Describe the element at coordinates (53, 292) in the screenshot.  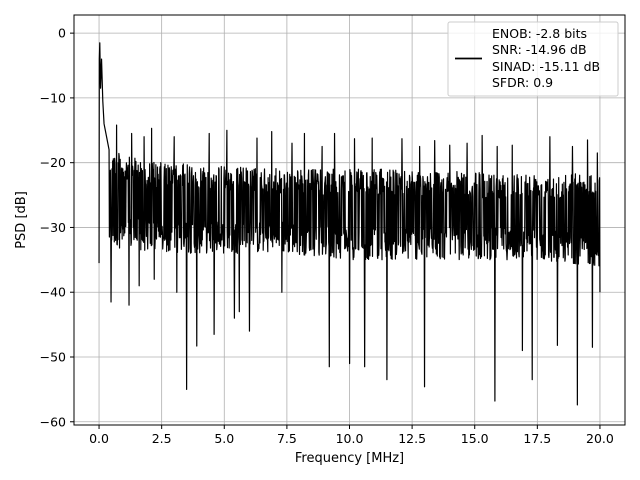
I see `y-tick-label: −40` at that location.